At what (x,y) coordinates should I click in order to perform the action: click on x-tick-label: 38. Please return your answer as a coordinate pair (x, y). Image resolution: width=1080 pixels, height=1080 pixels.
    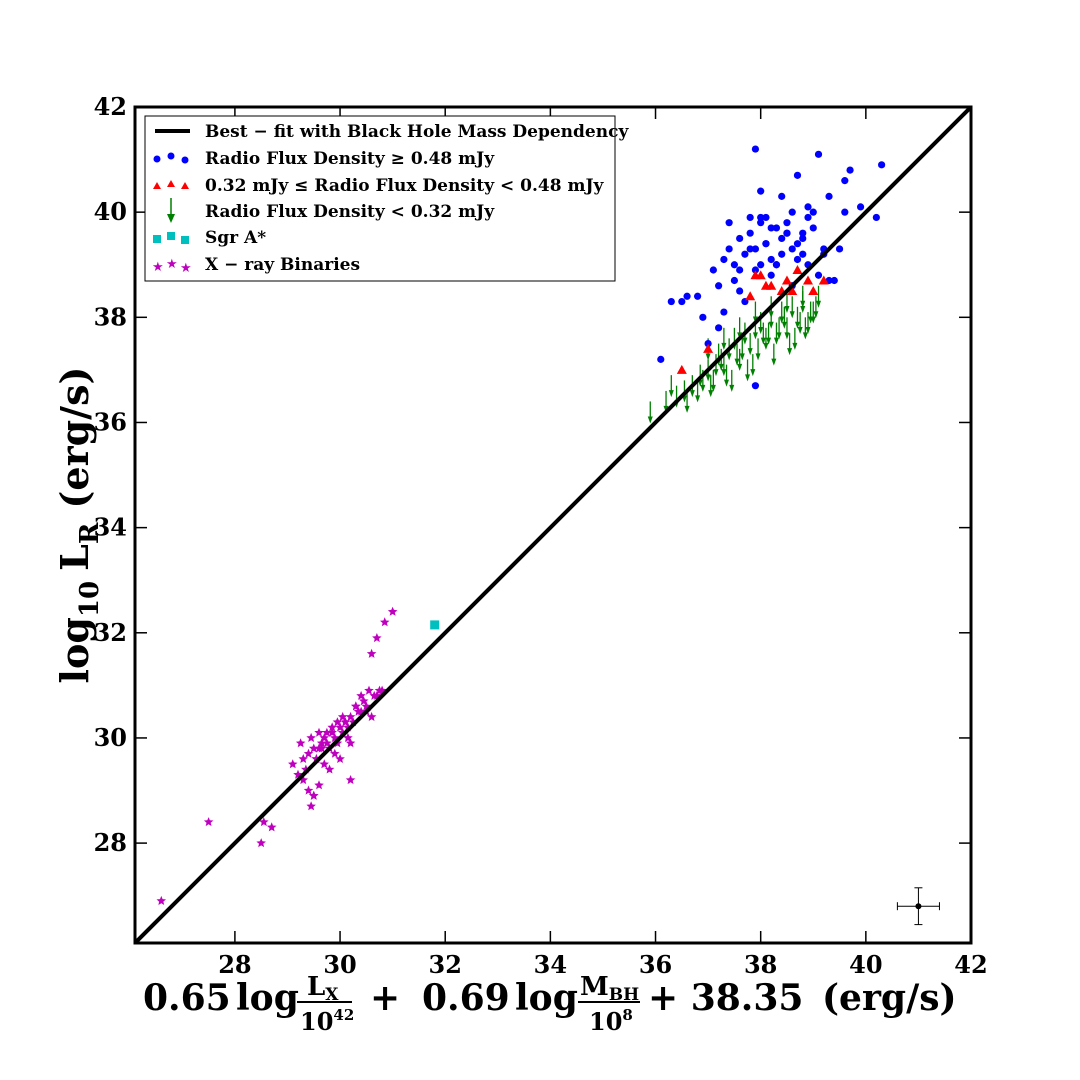
    Looking at the image, I should click on (760, 964).